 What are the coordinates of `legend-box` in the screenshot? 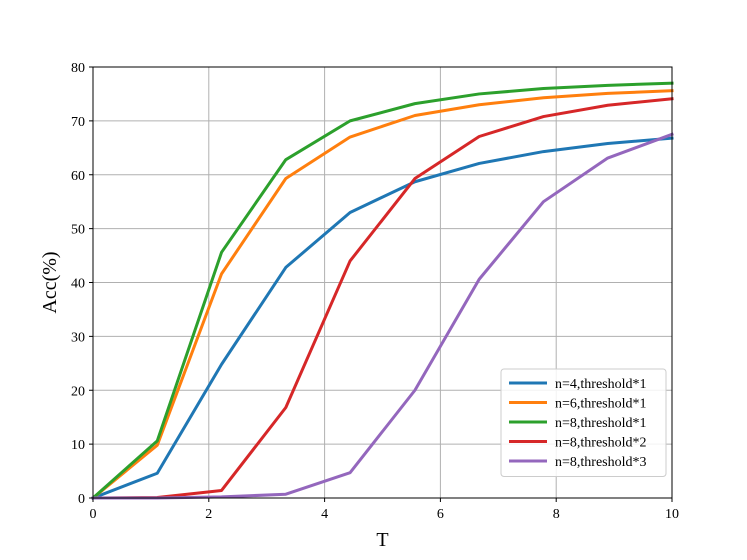 It's located at (583, 422).